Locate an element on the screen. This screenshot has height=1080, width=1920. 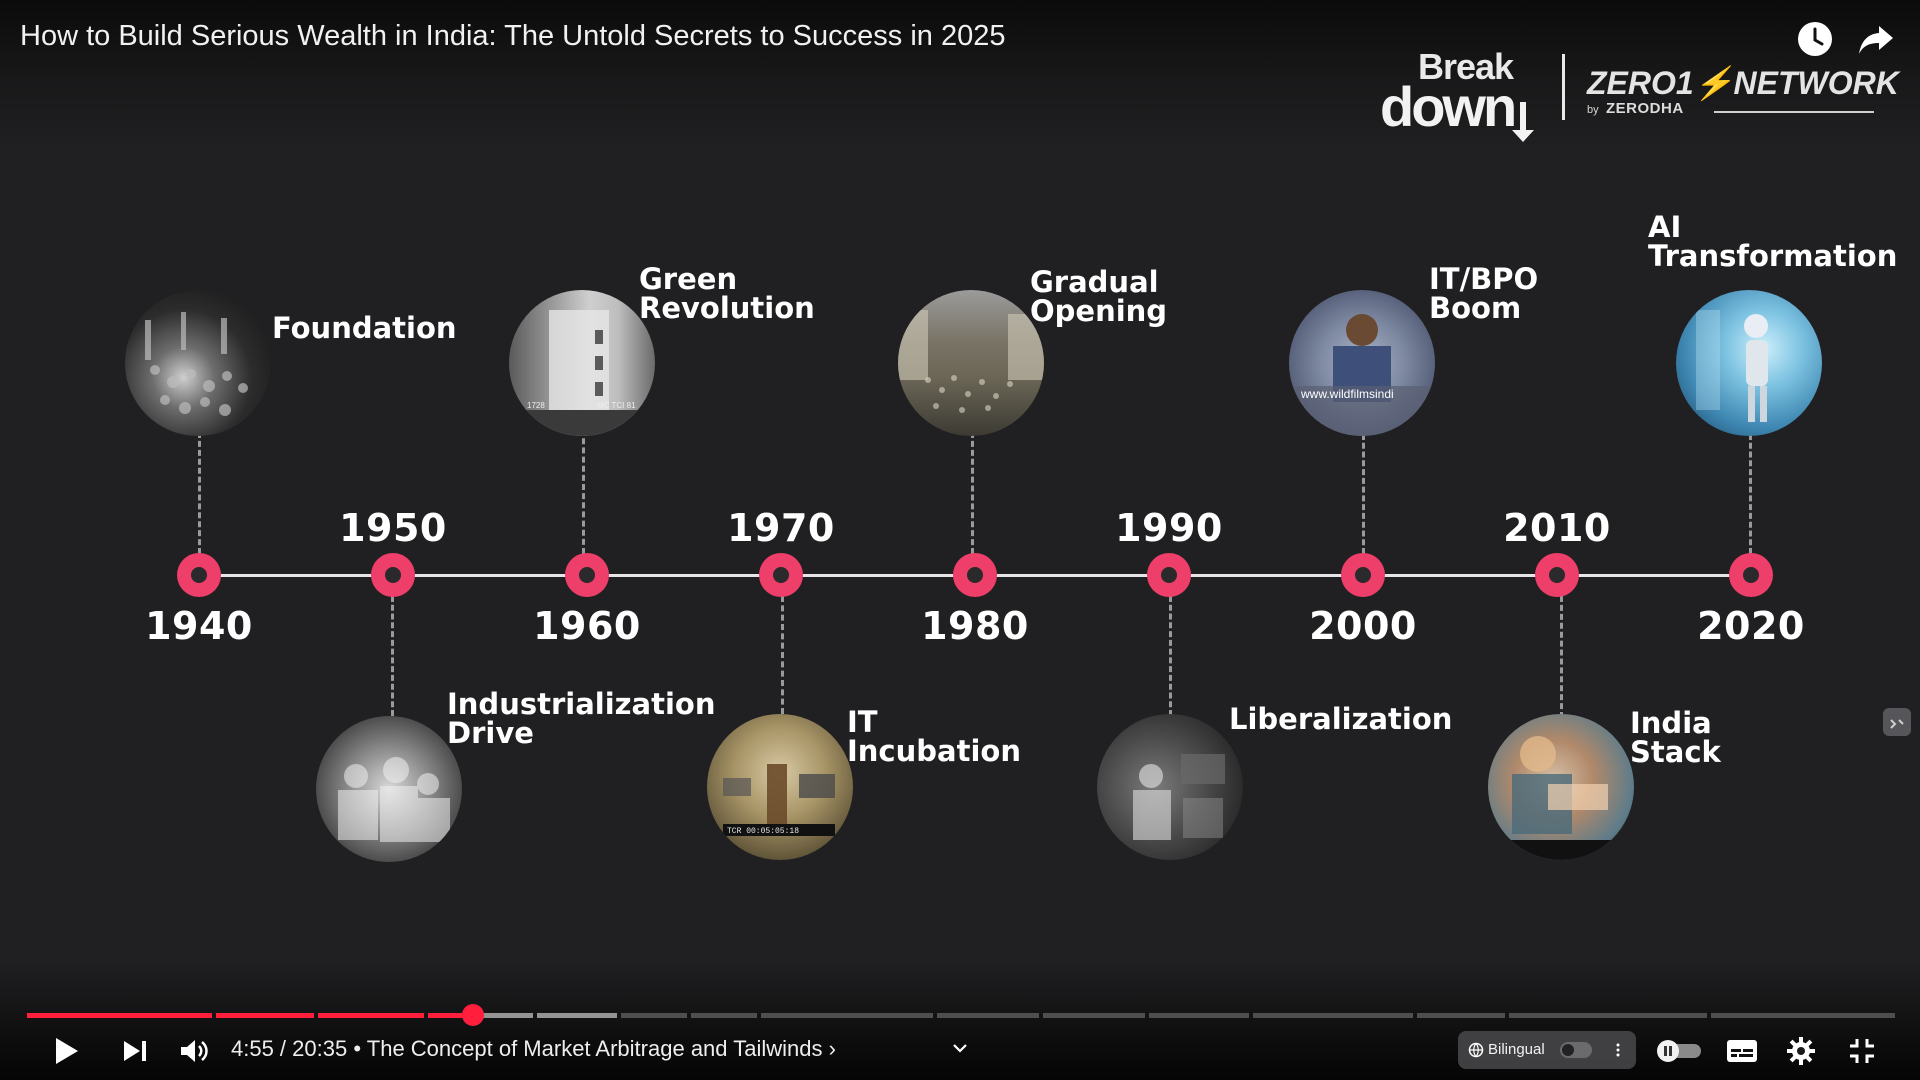
logo-separator is located at coordinates (1563, 87).